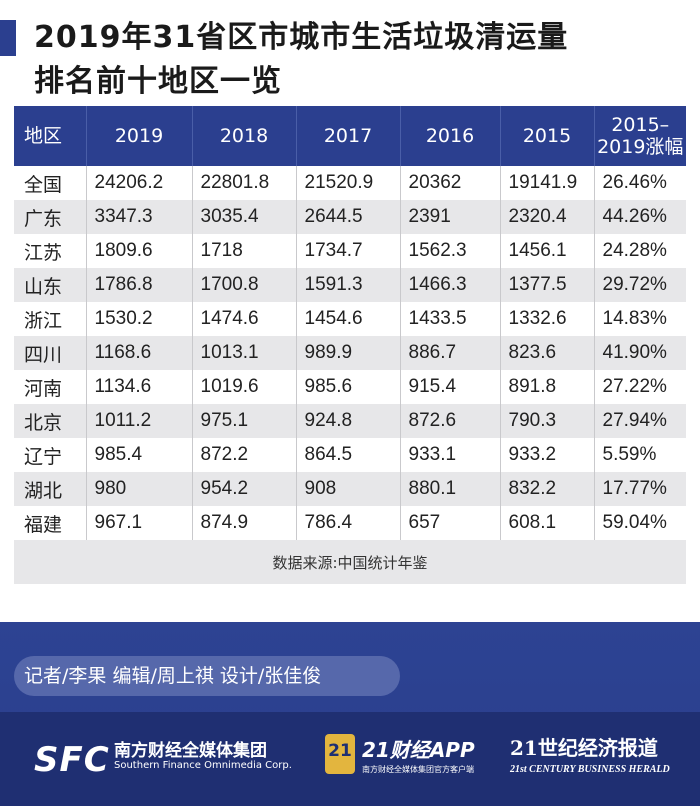 This screenshot has height=806, width=700. I want to click on sfc-english-name: Southern Finance Omnimedia Corp., so click(203, 765).